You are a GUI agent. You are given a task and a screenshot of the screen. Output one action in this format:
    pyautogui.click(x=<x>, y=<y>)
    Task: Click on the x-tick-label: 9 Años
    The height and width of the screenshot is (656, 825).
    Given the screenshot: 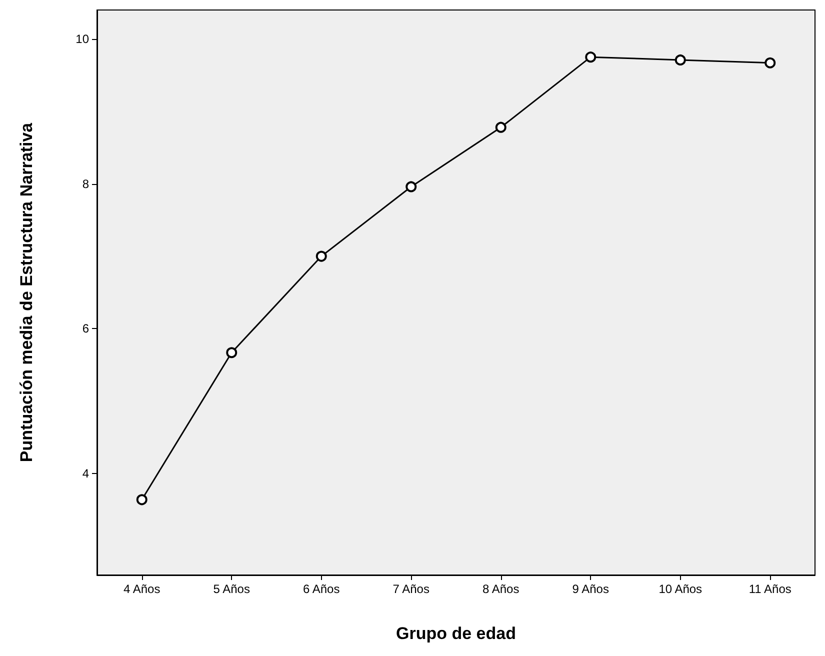 What is the action you would take?
    pyautogui.click(x=590, y=589)
    